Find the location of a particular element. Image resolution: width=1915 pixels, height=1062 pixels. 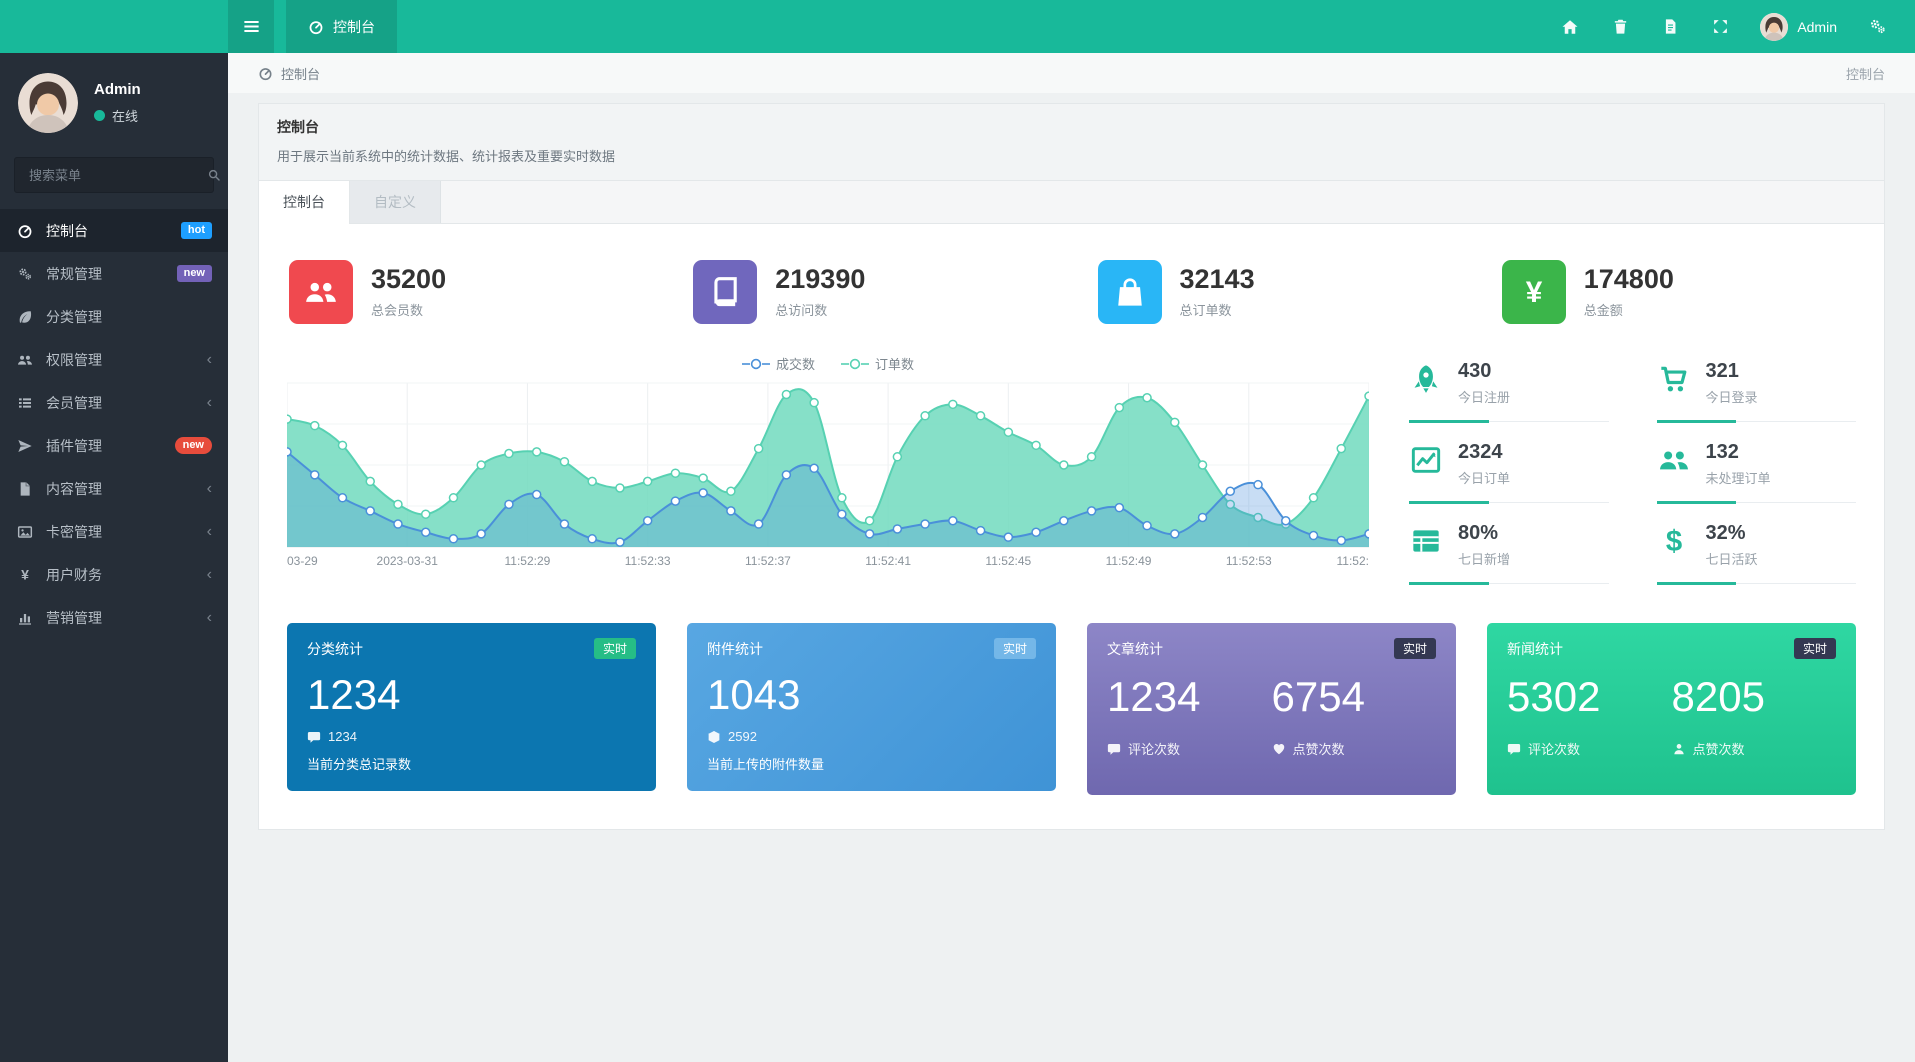

log-icon is located at coordinates (1670, 27).